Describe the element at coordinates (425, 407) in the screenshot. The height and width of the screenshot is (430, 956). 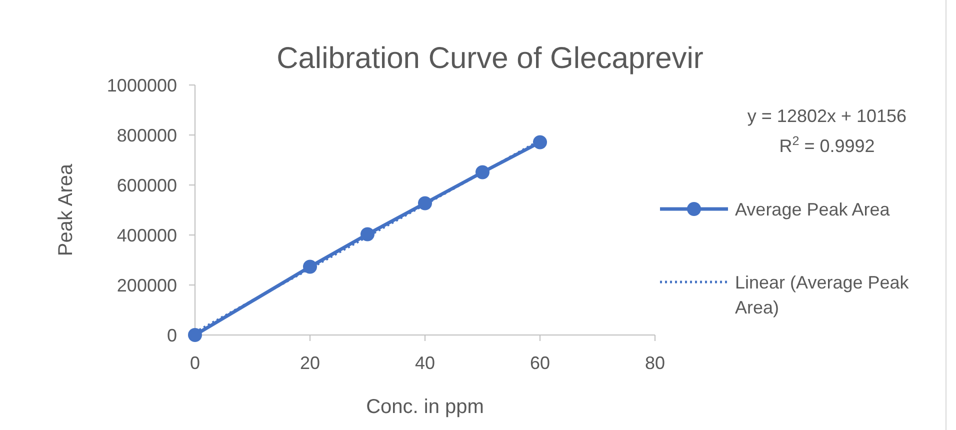
I see `x-axis-title: Conc. in ppm` at that location.